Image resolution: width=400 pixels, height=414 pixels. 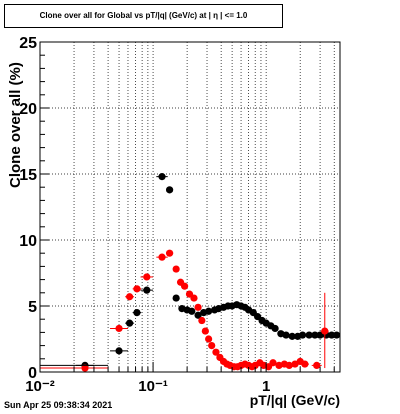 What do you see at coordinates (153, 386) in the screenshot?
I see `x-tick-label: 10⁻¹` at bounding box center [153, 386].